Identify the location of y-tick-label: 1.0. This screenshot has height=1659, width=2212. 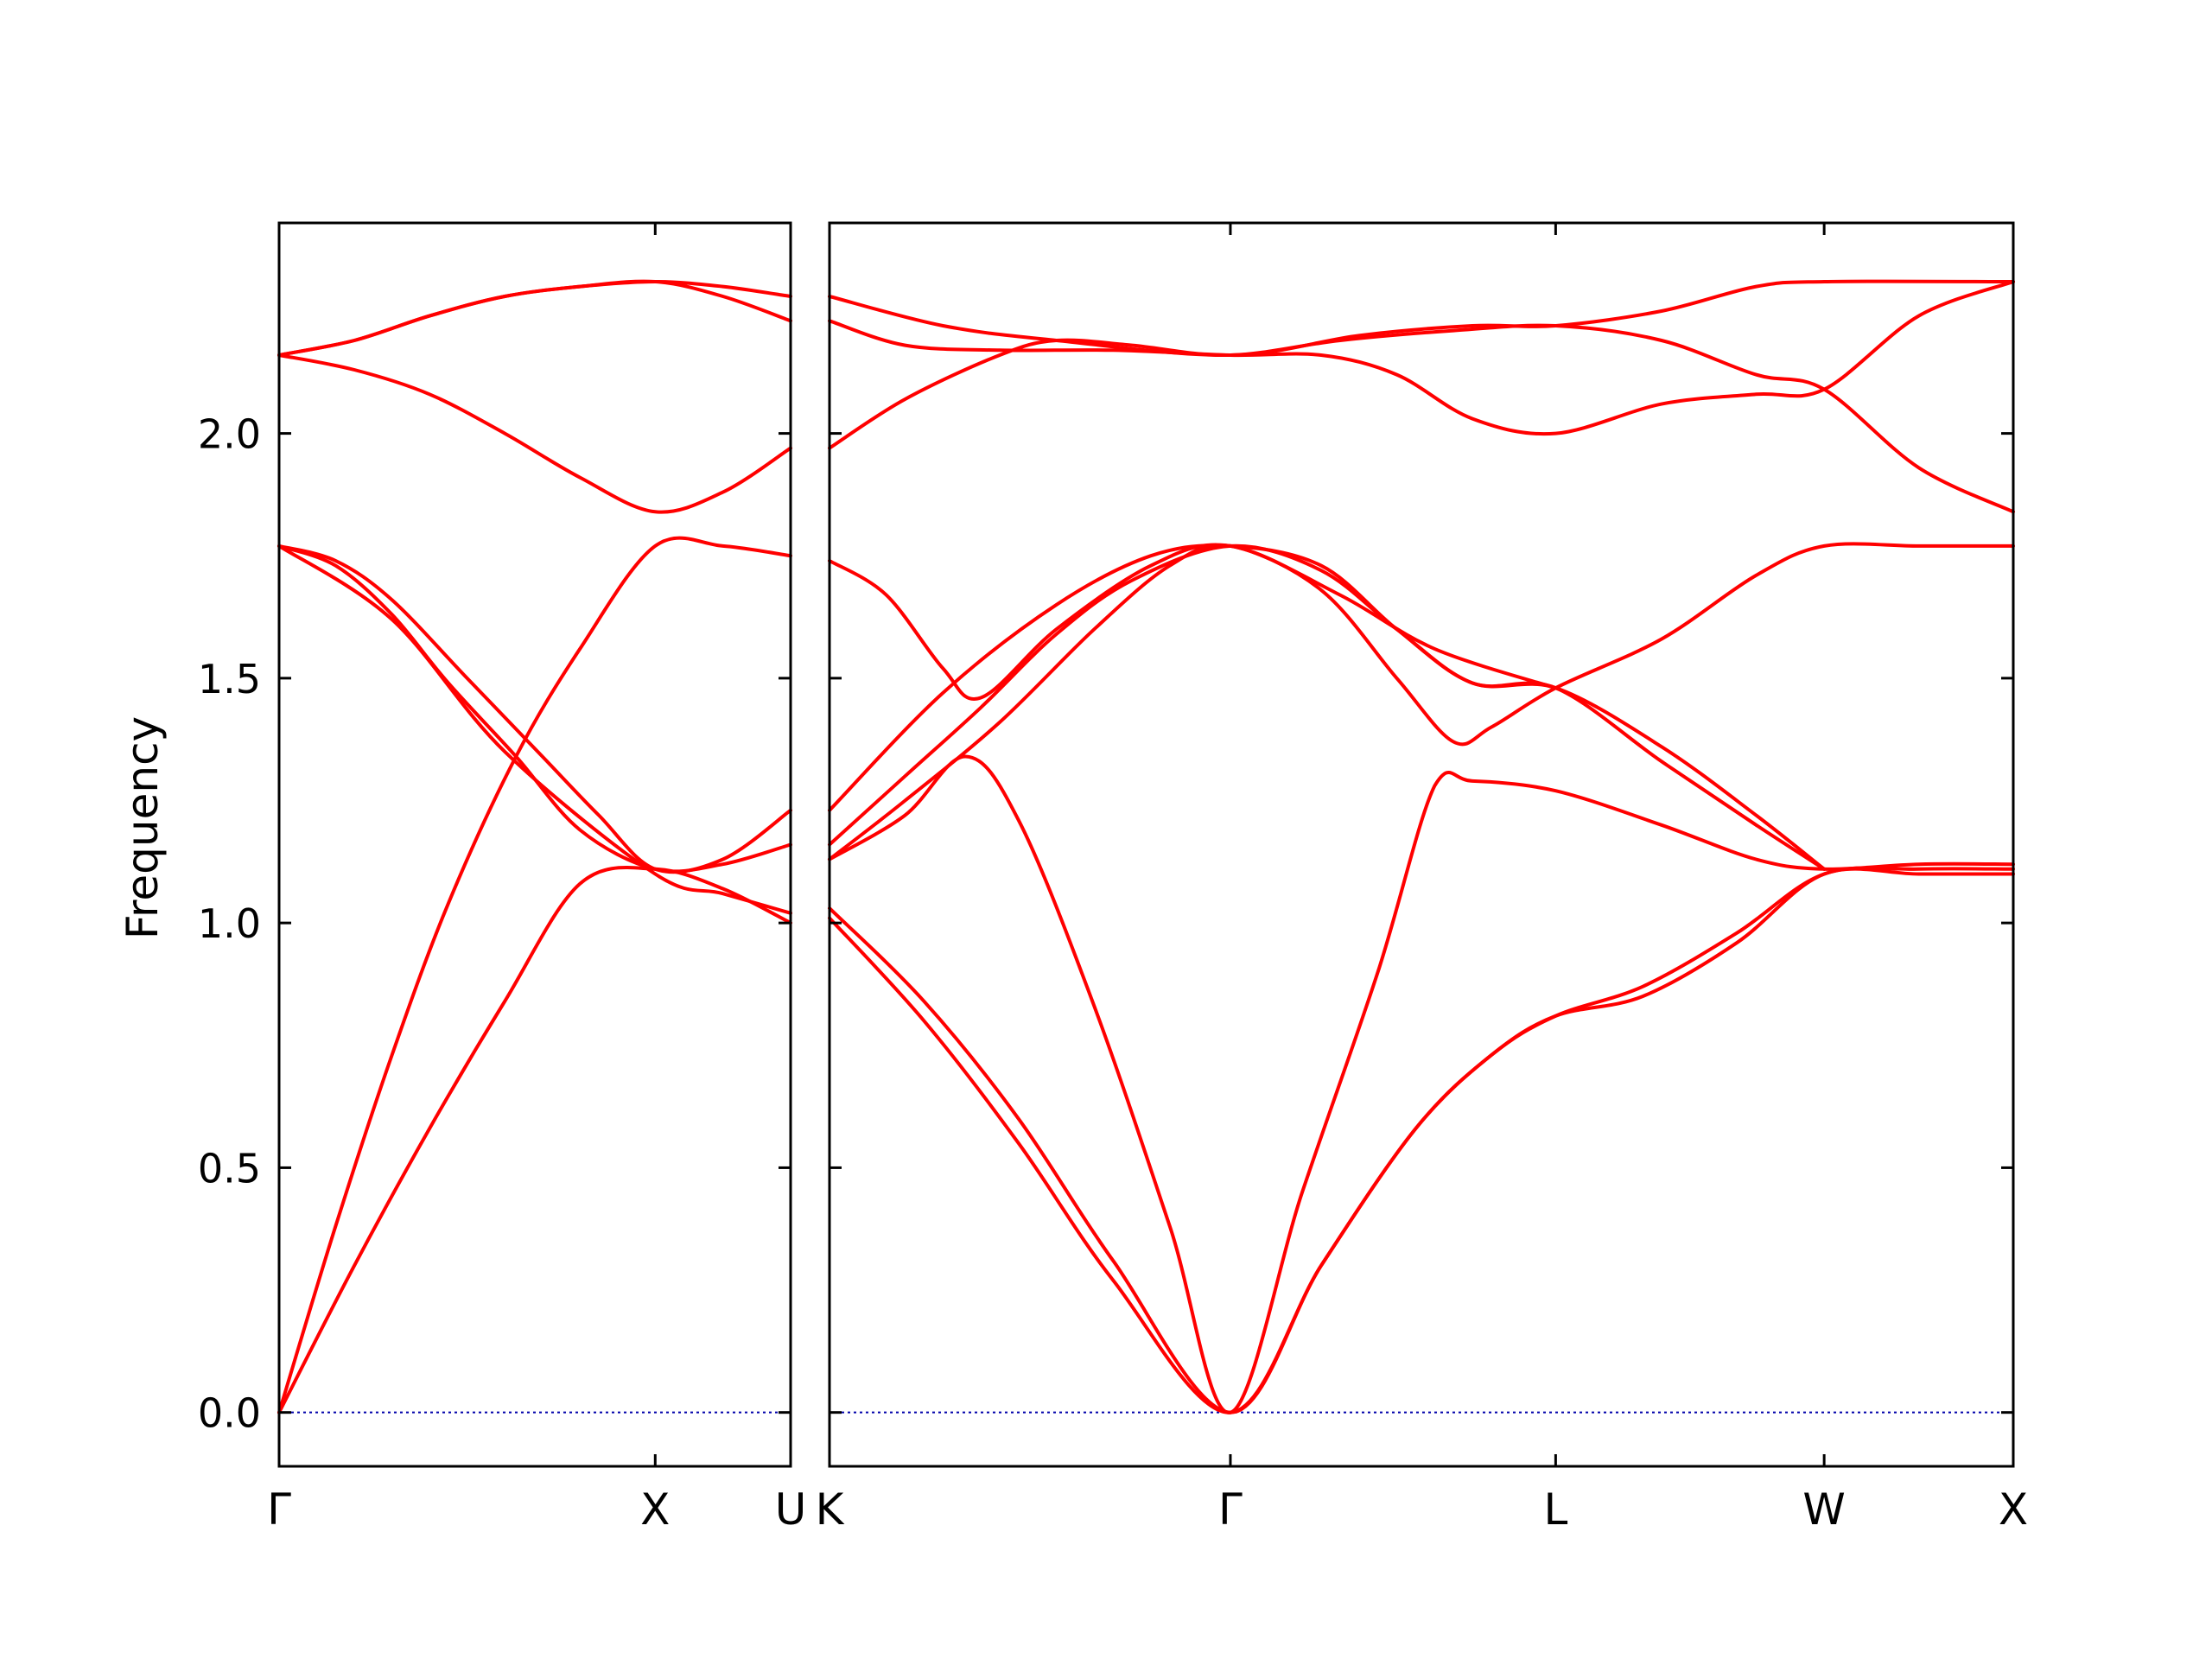
(230, 923).